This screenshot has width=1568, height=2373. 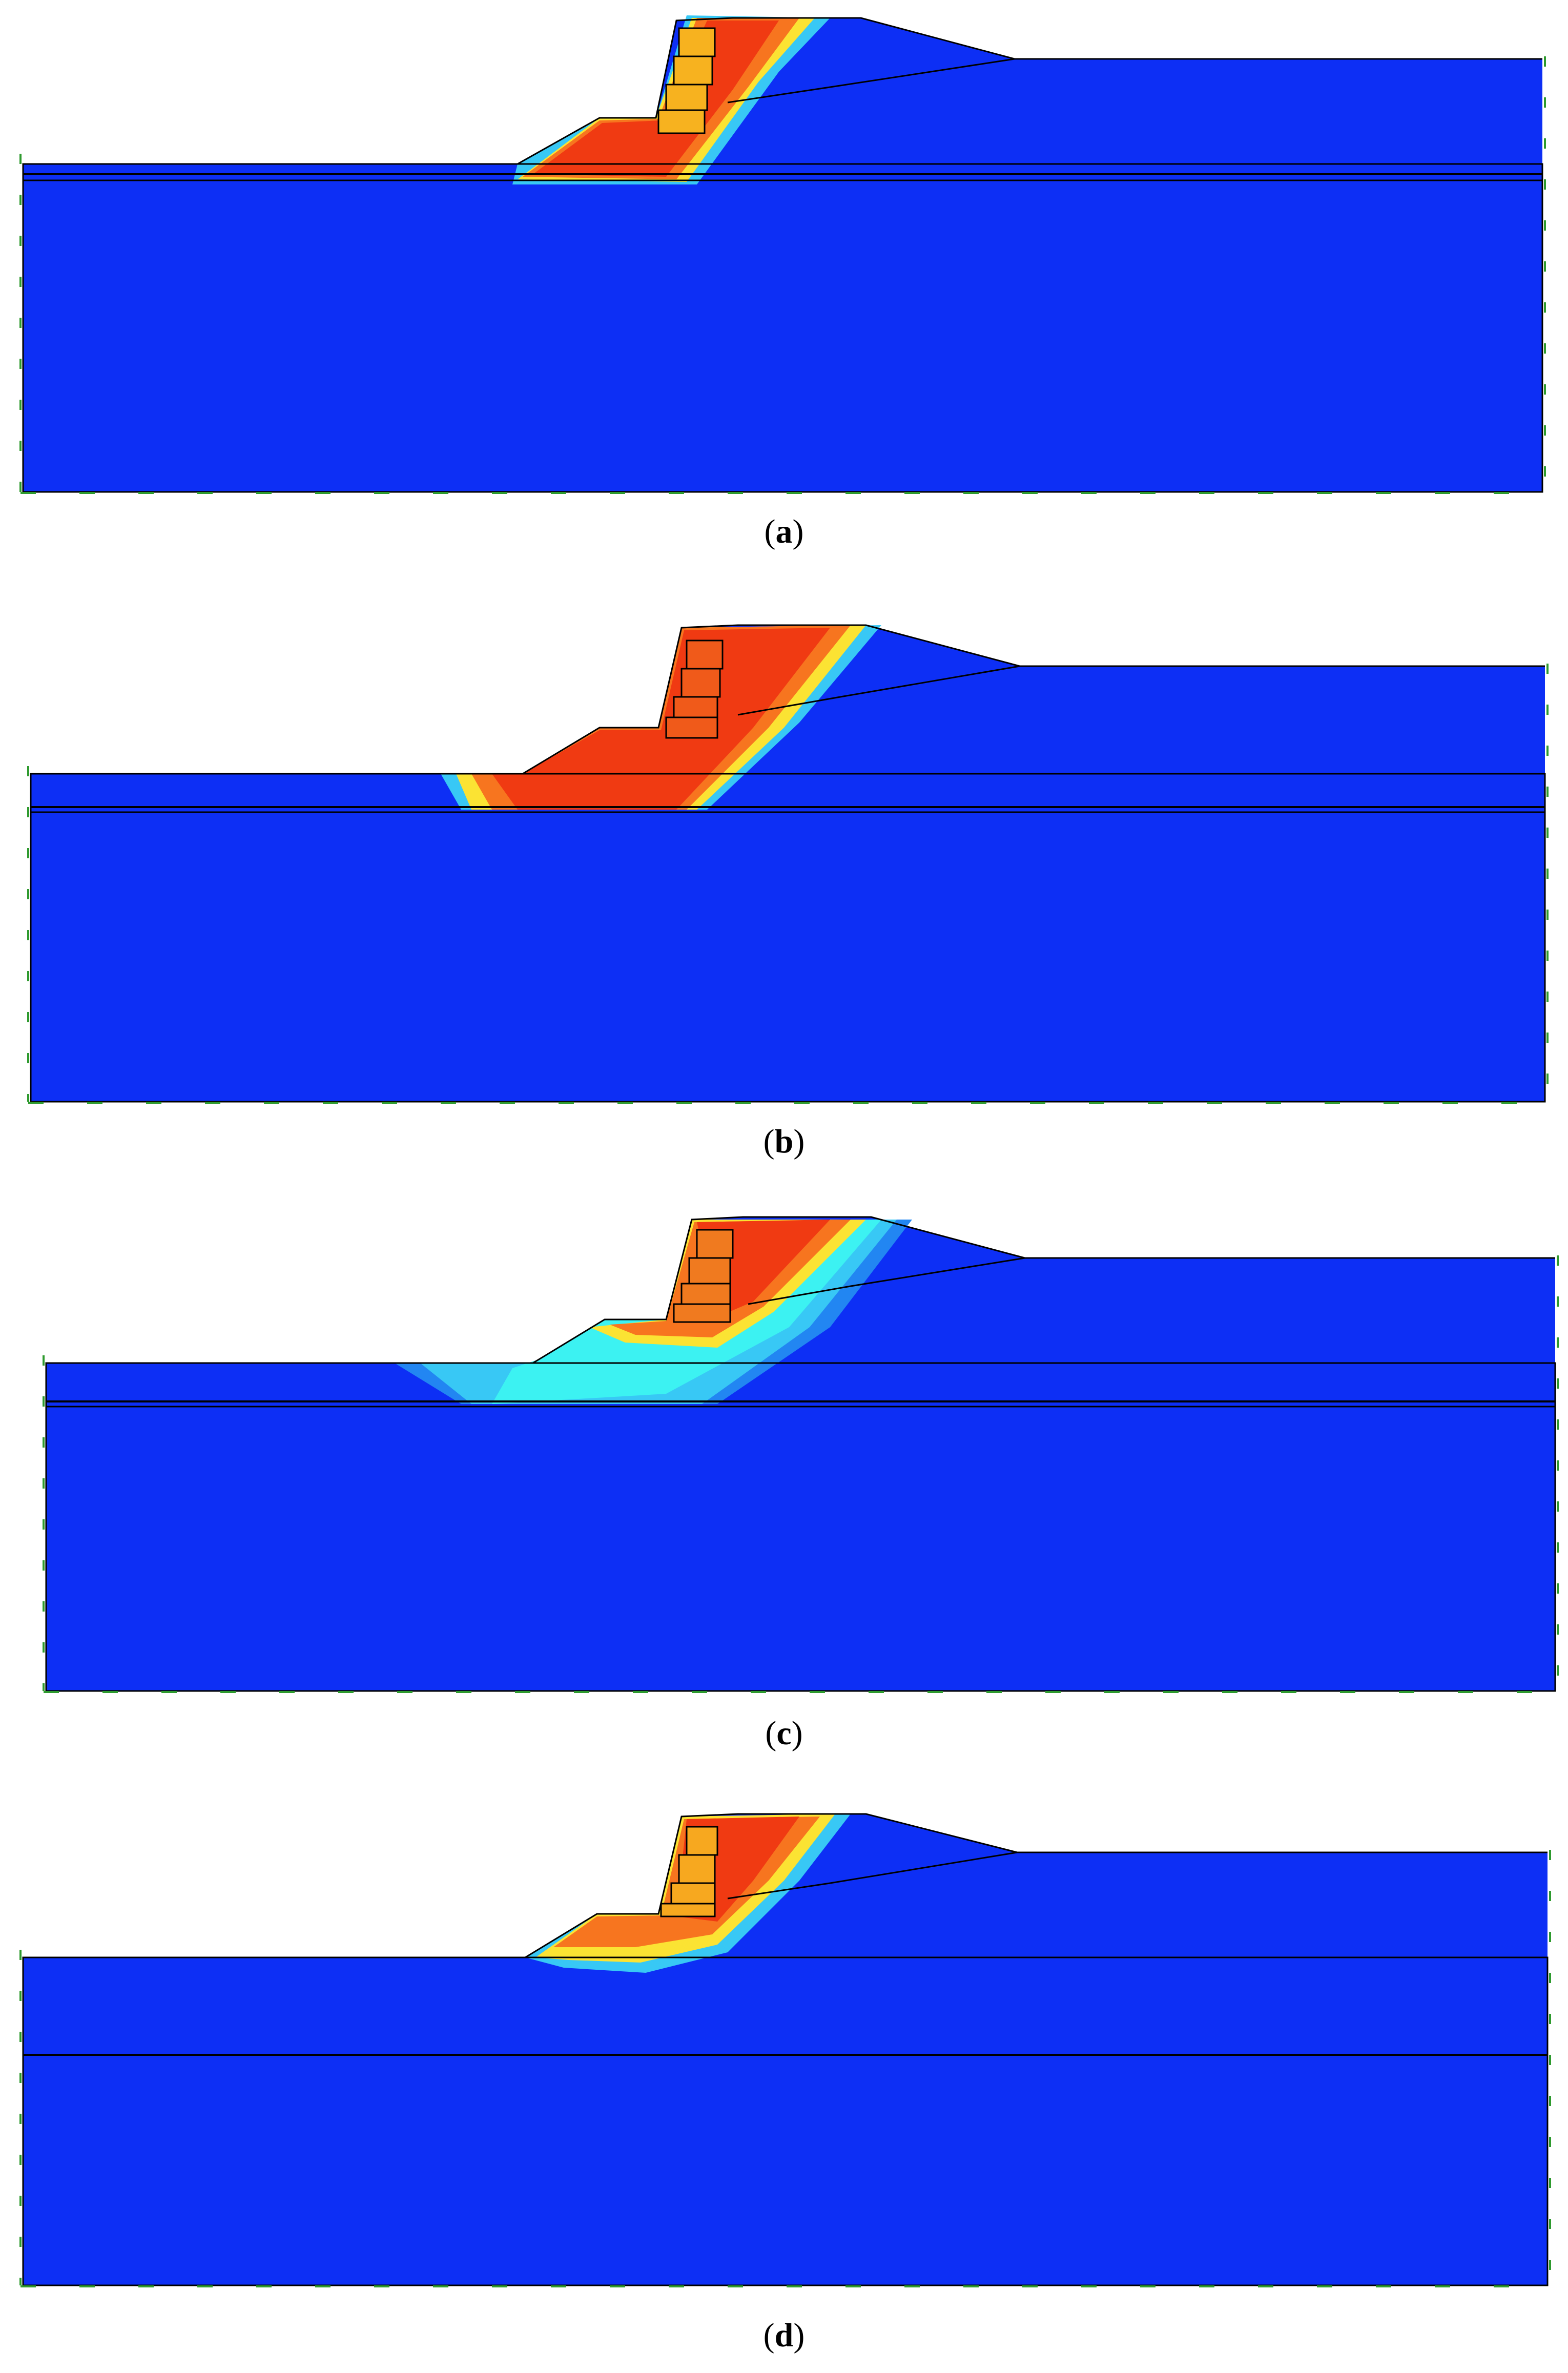 I want to click on foundation-c, so click(x=800, y=1527).